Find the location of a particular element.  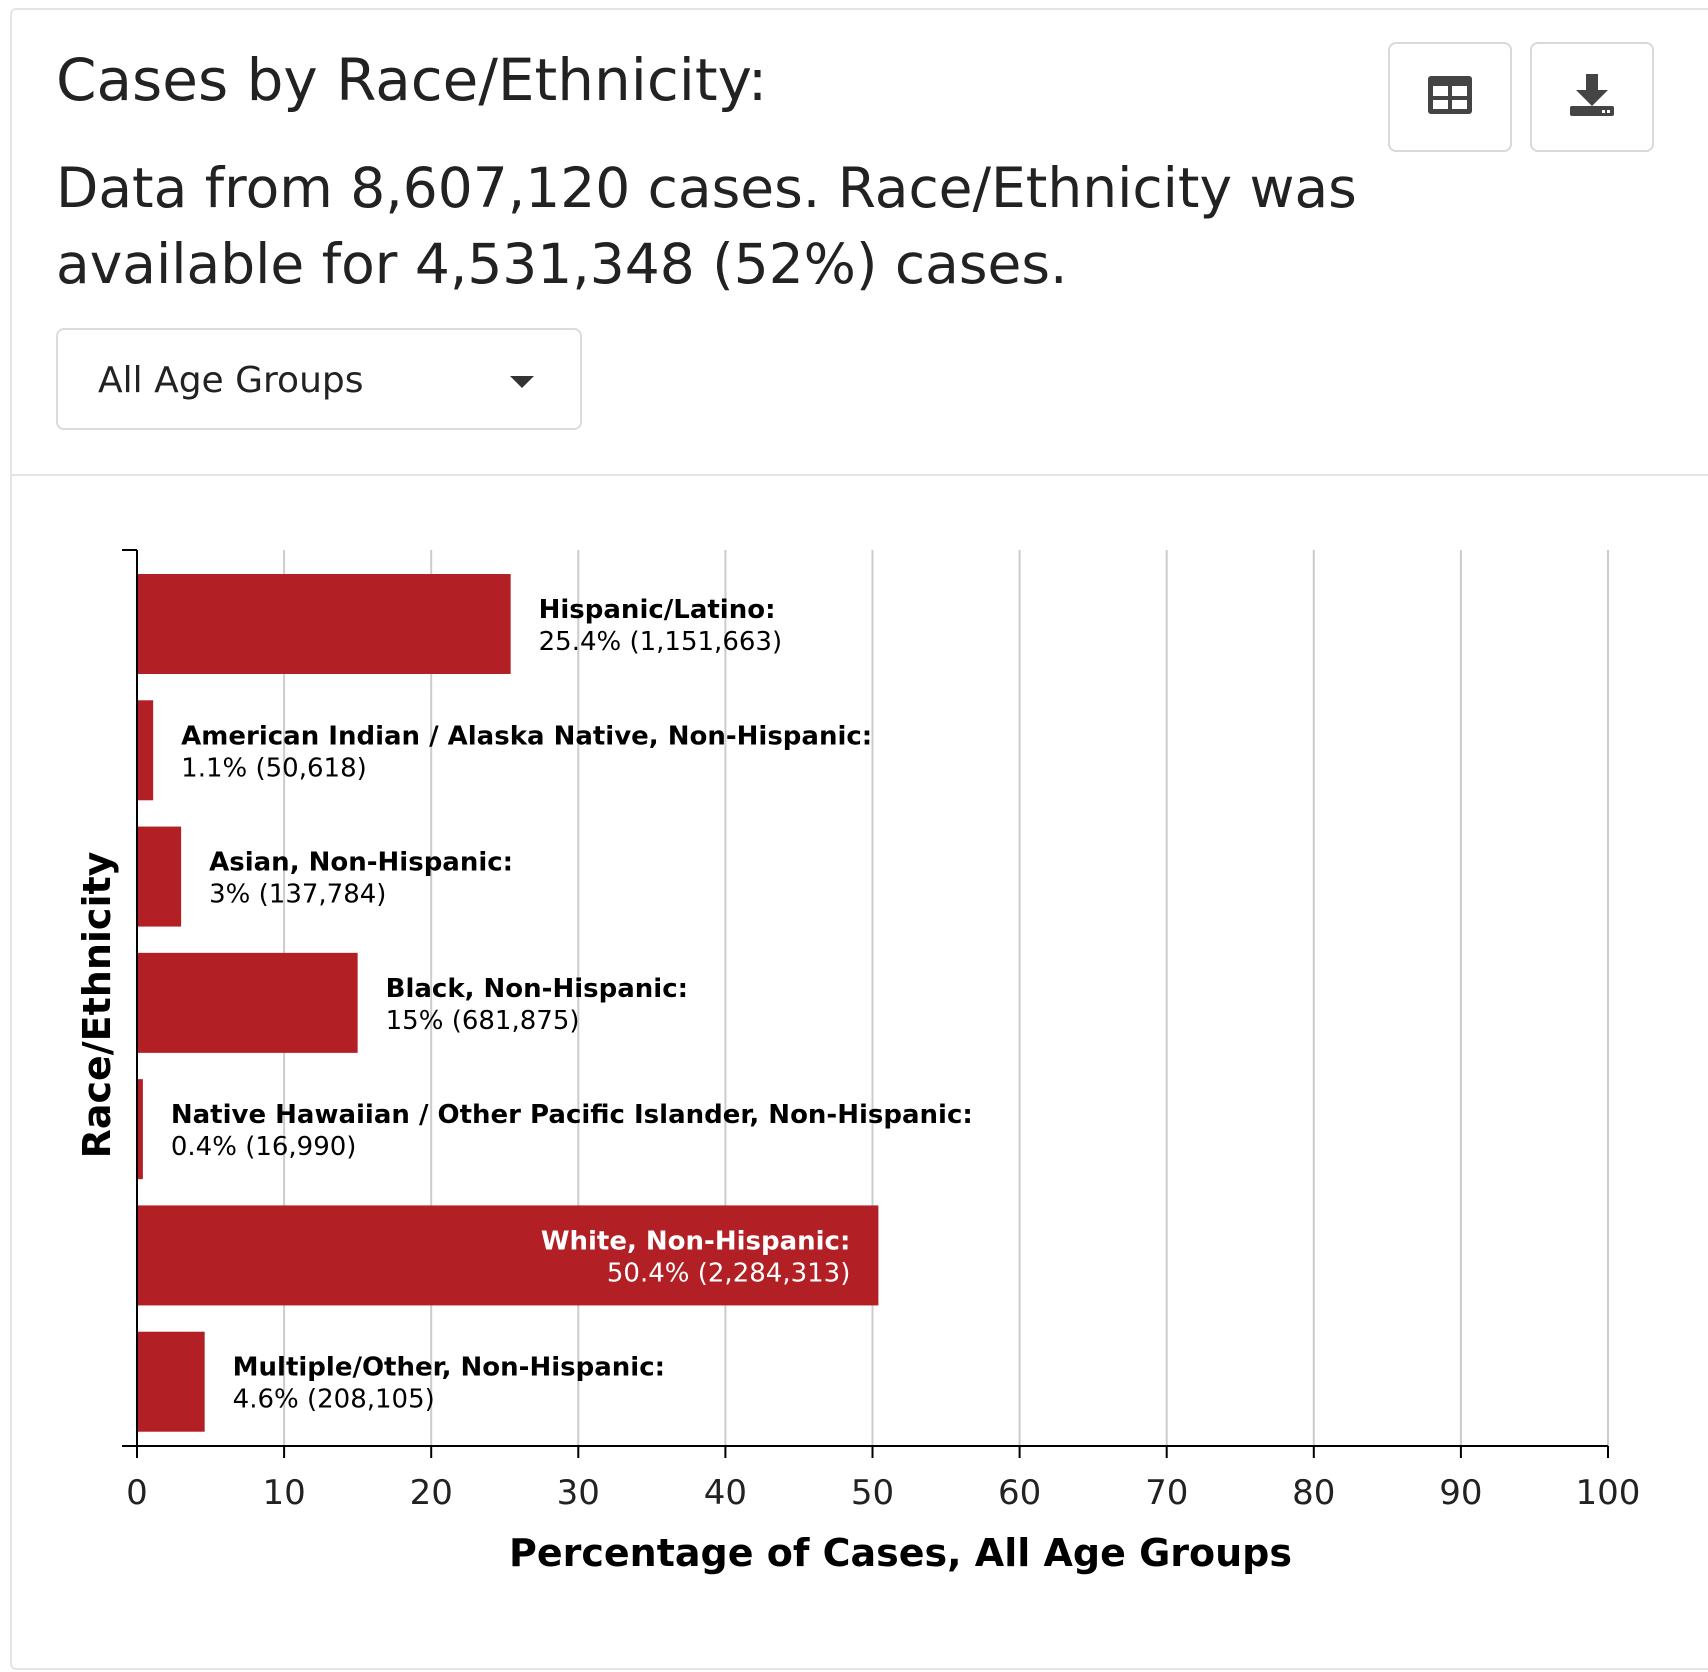

age-group-select-value: All Age Groups is located at coordinates (231, 380).